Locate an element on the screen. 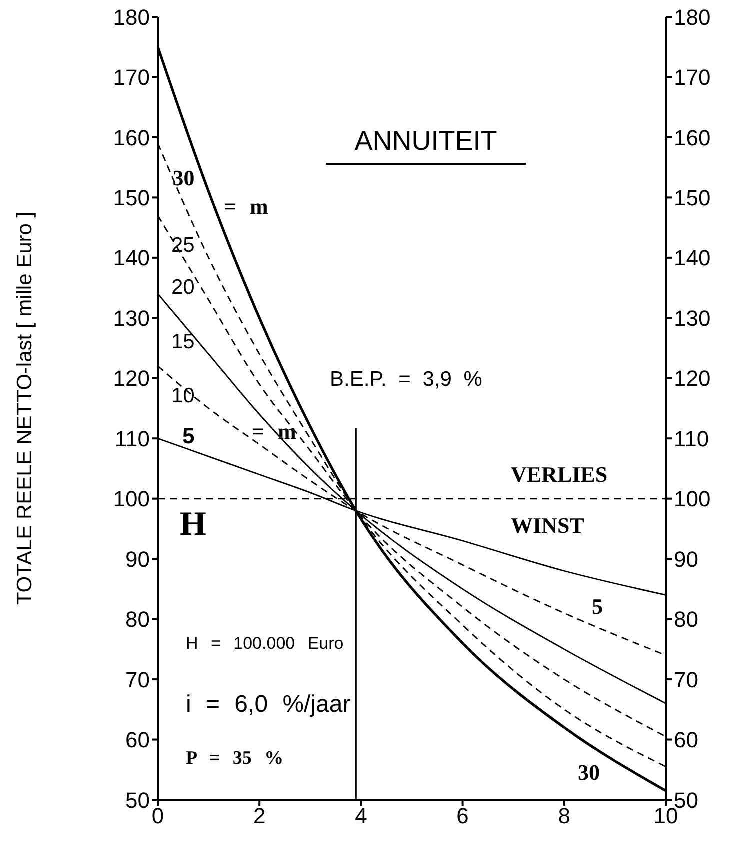 Image resolution: width=749 pixels, height=855 pixels. y-tick-label: 150 is located at coordinates (131, 198).